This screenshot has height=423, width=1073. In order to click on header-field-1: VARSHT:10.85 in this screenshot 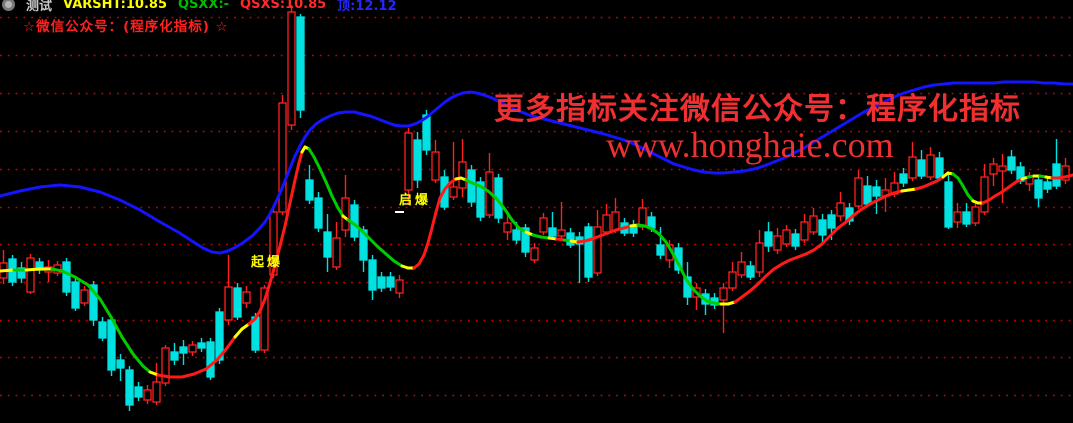, I will do `click(115, 6)`.